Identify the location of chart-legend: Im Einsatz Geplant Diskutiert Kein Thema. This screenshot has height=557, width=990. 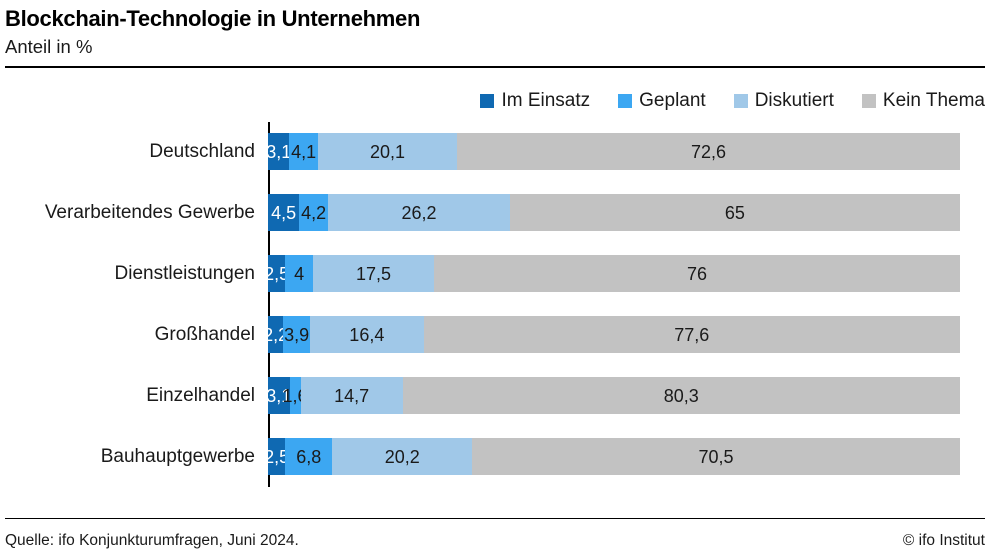
(495, 101).